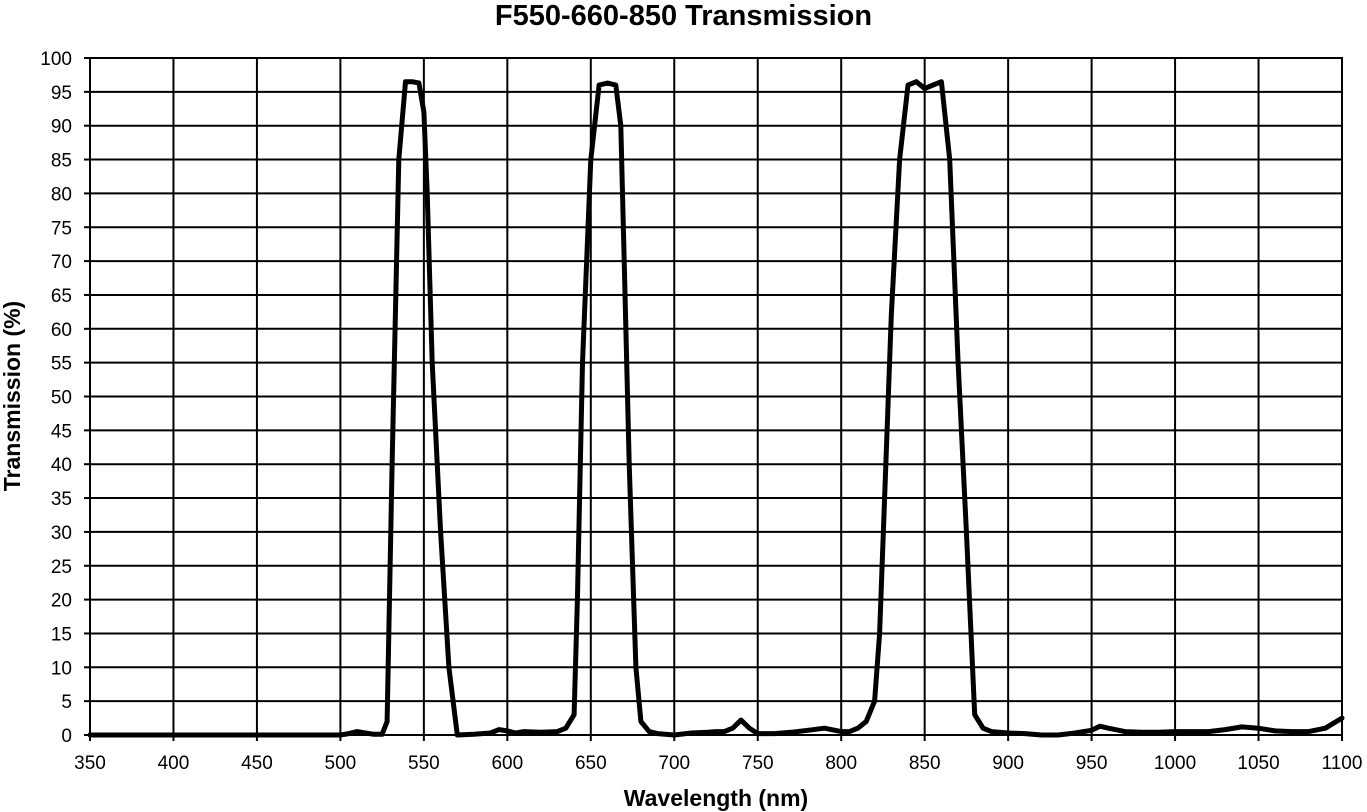  What do you see at coordinates (61, 127) in the screenshot?
I see `y-tick-label: 90` at bounding box center [61, 127].